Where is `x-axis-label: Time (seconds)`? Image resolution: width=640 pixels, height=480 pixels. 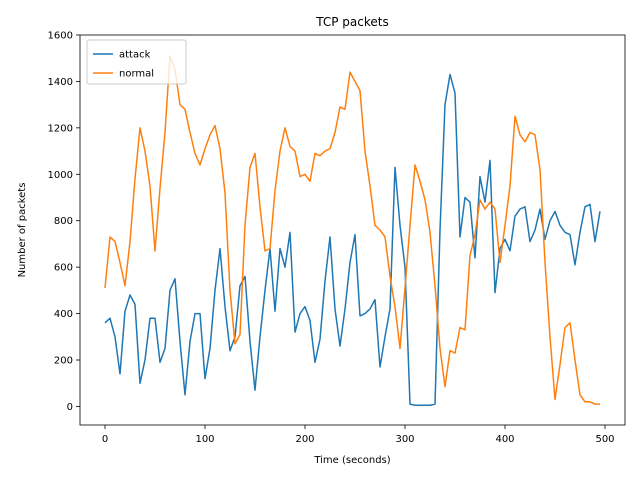 x-axis-label: Time (seconds) is located at coordinates (351, 460).